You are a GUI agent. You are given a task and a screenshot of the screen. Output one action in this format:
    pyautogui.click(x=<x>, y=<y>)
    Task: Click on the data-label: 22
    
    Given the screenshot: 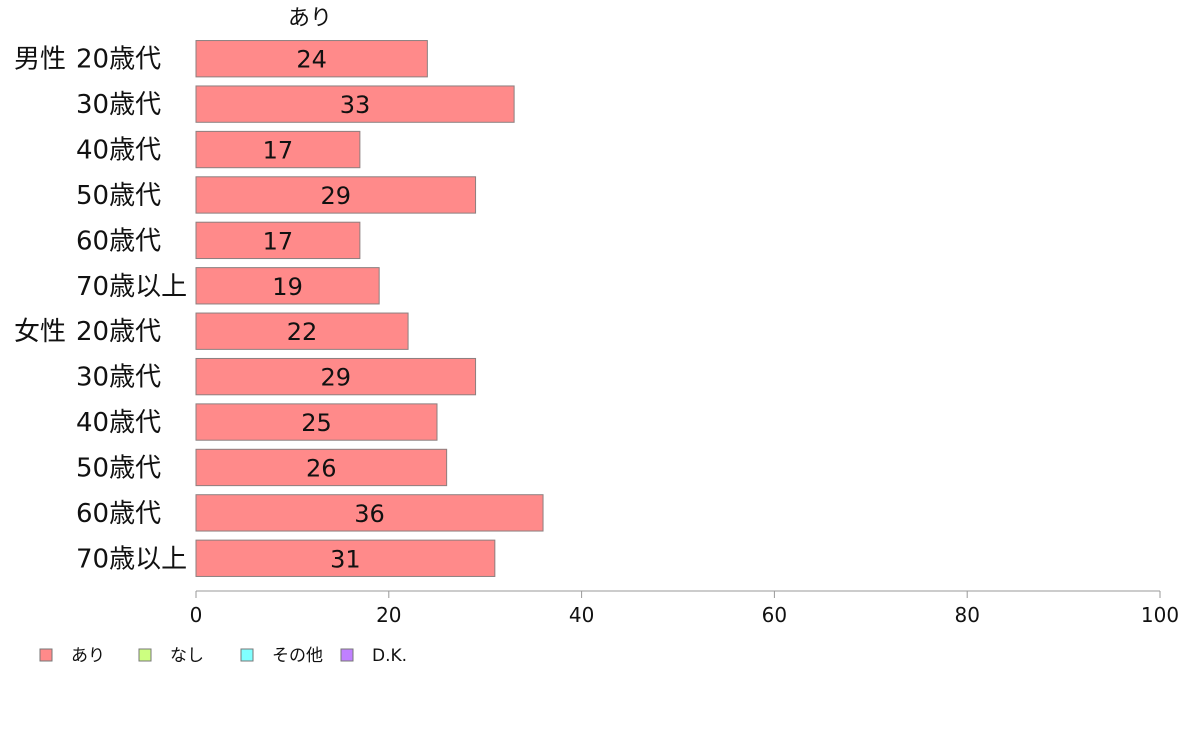 What is the action you would take?
    pyautogui.click(x=302, y=332)
    